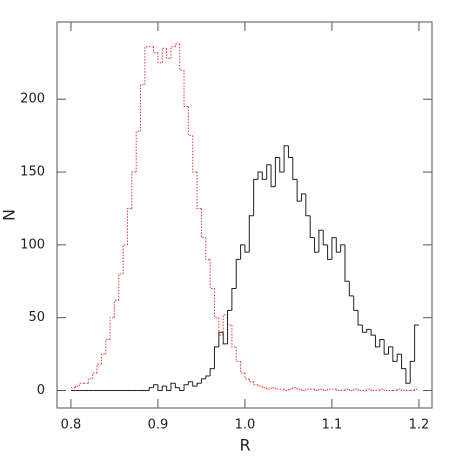 Image resolution: width=458 pixels, height=458 pixels. I want to click on x-tick-label: 0.8, so click(71, 425).